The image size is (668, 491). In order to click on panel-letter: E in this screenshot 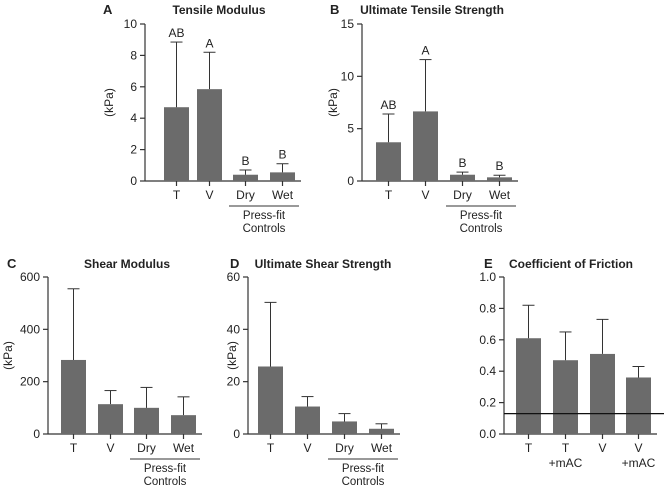, I will do `click(488, 263)`.